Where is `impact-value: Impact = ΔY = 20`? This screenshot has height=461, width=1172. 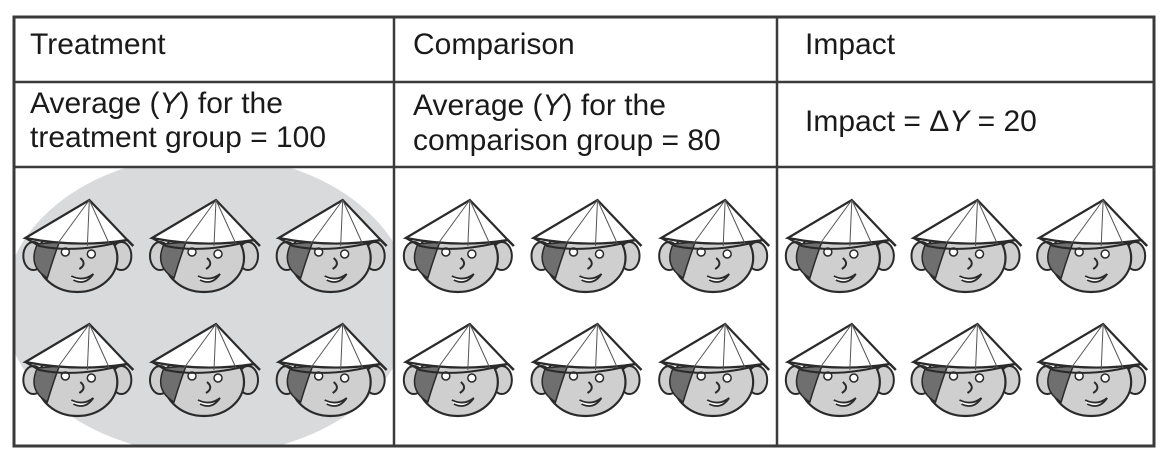
impact-value: Impact = ΔY = 20 is located at coordinates (921, 121).